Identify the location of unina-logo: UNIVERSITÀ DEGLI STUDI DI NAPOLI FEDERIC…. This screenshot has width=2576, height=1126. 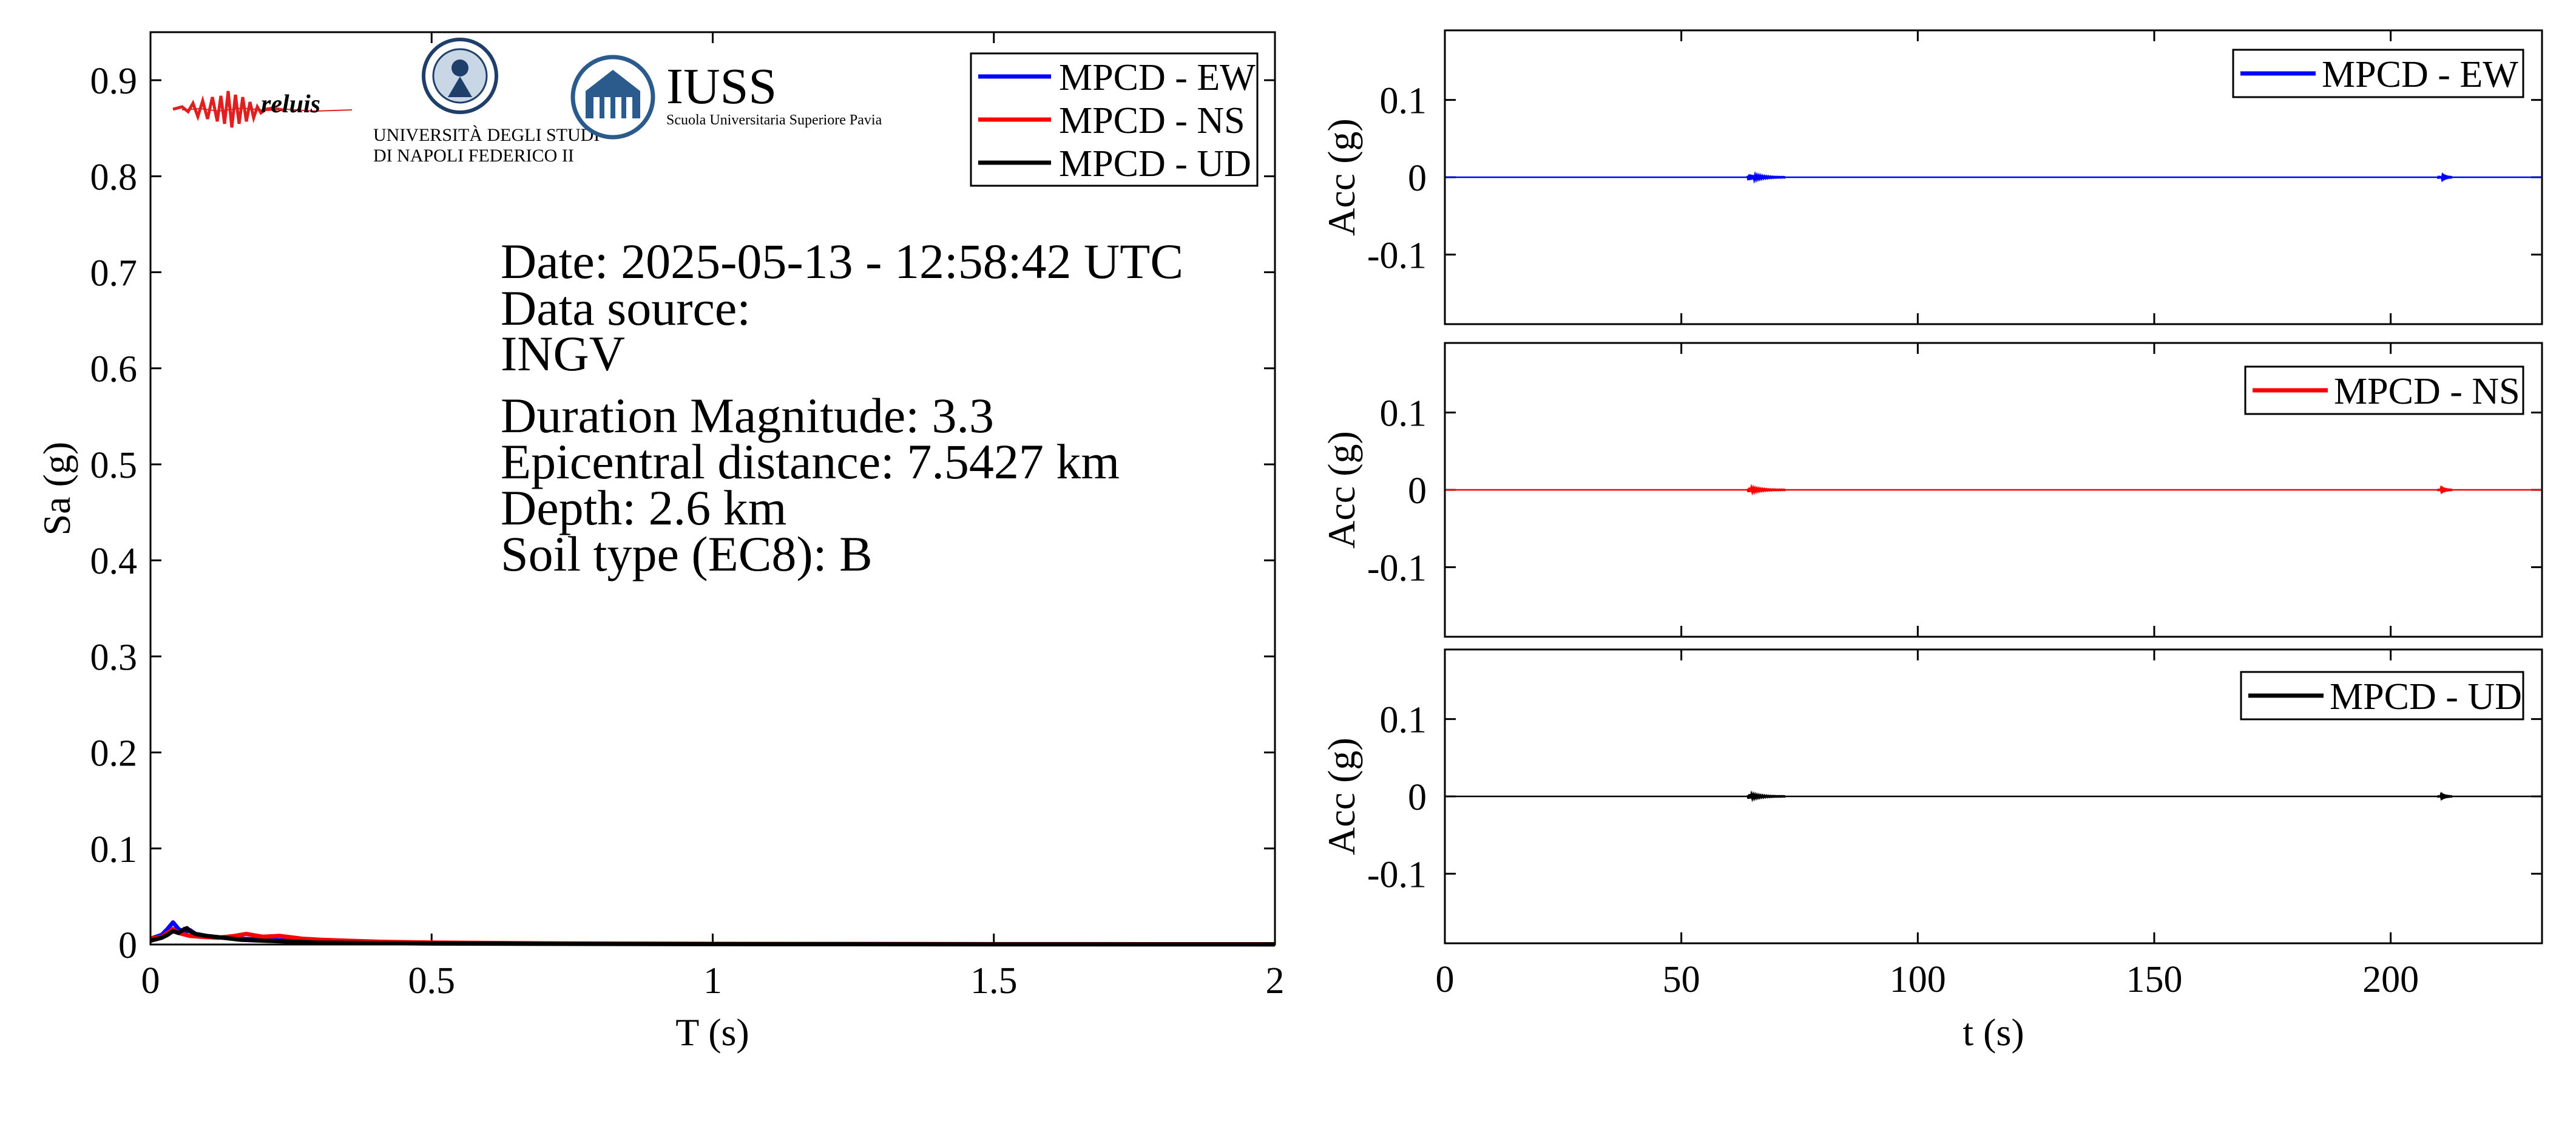
(486, 102).